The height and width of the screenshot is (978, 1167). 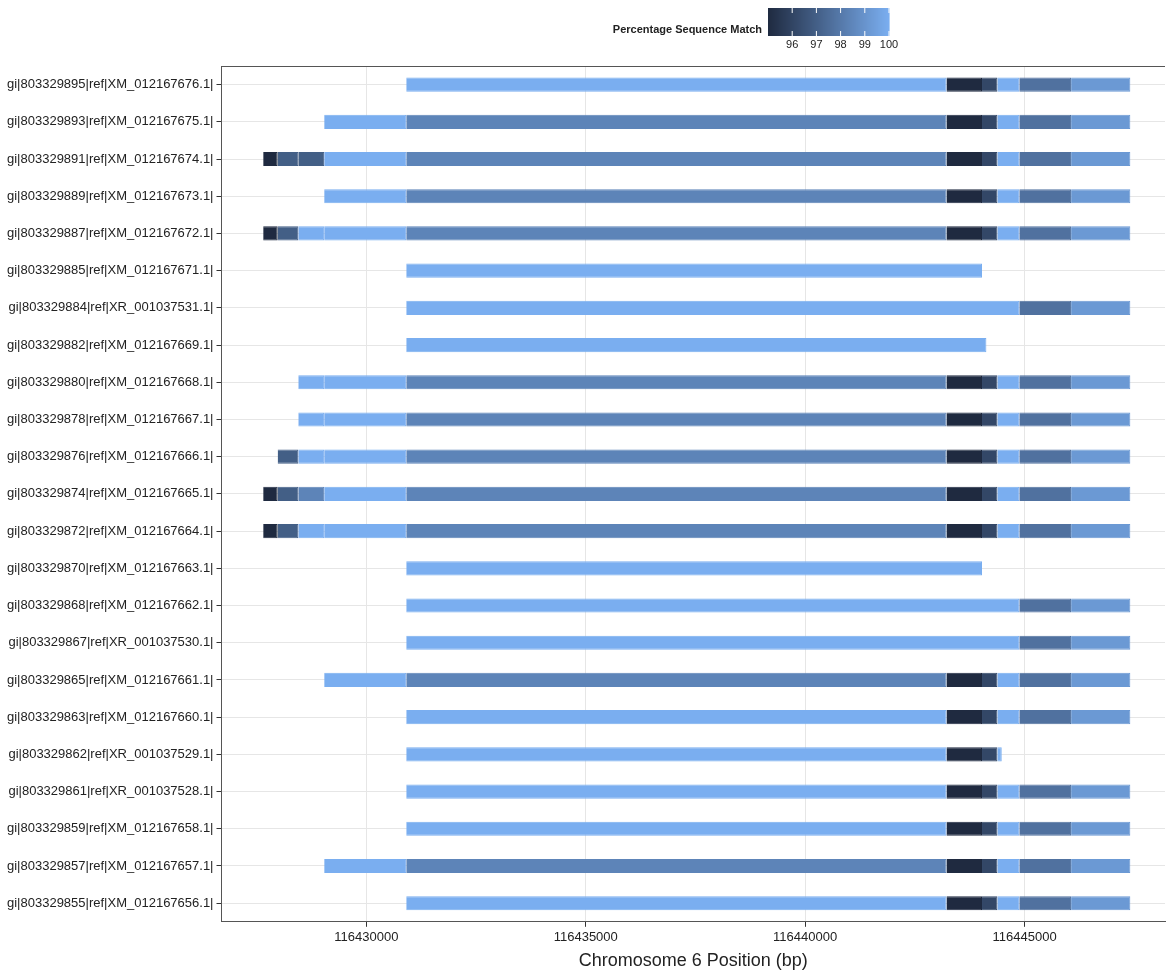 I want to click on color-bar-label: 99, so click(x=864, y=43).